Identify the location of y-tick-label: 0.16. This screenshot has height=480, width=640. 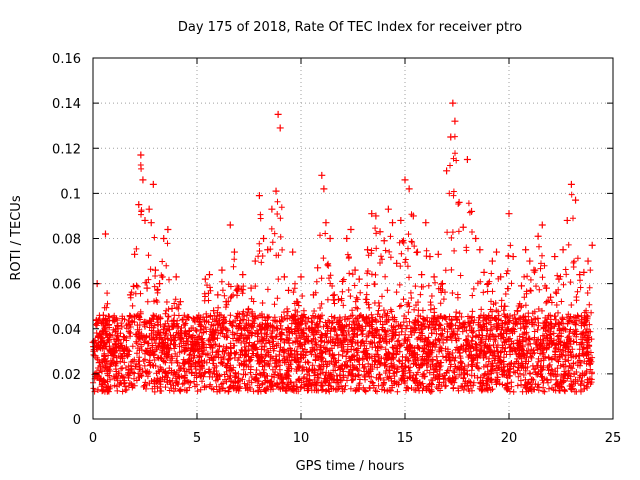
(66, 59).